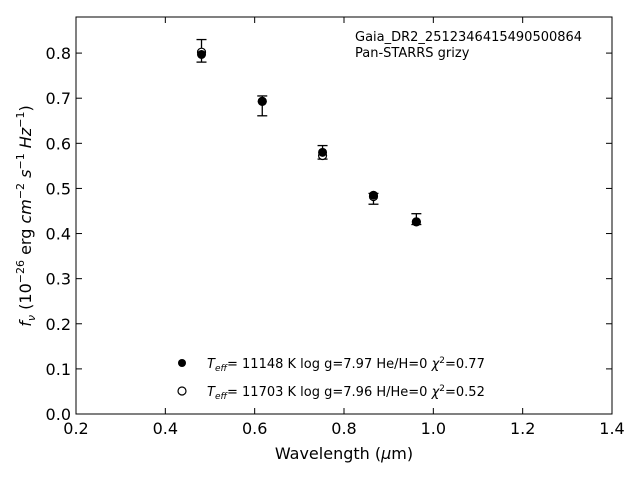  Describe the element at coordinates (58, 369) in the screenshot. I see `y-tick-label: 0.1` at that location.